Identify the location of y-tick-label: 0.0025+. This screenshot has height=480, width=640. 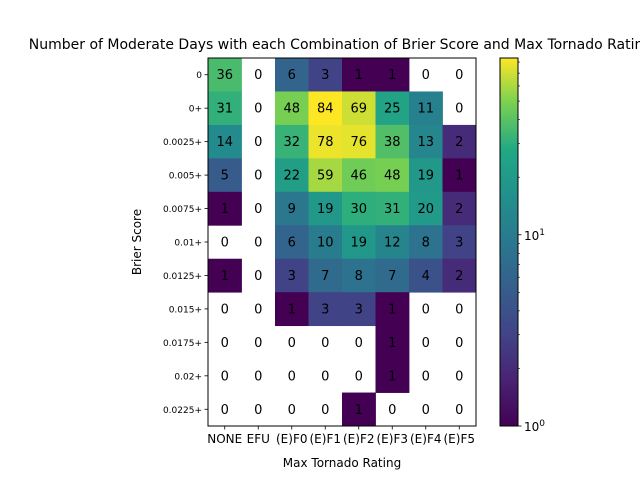
(182, 143).